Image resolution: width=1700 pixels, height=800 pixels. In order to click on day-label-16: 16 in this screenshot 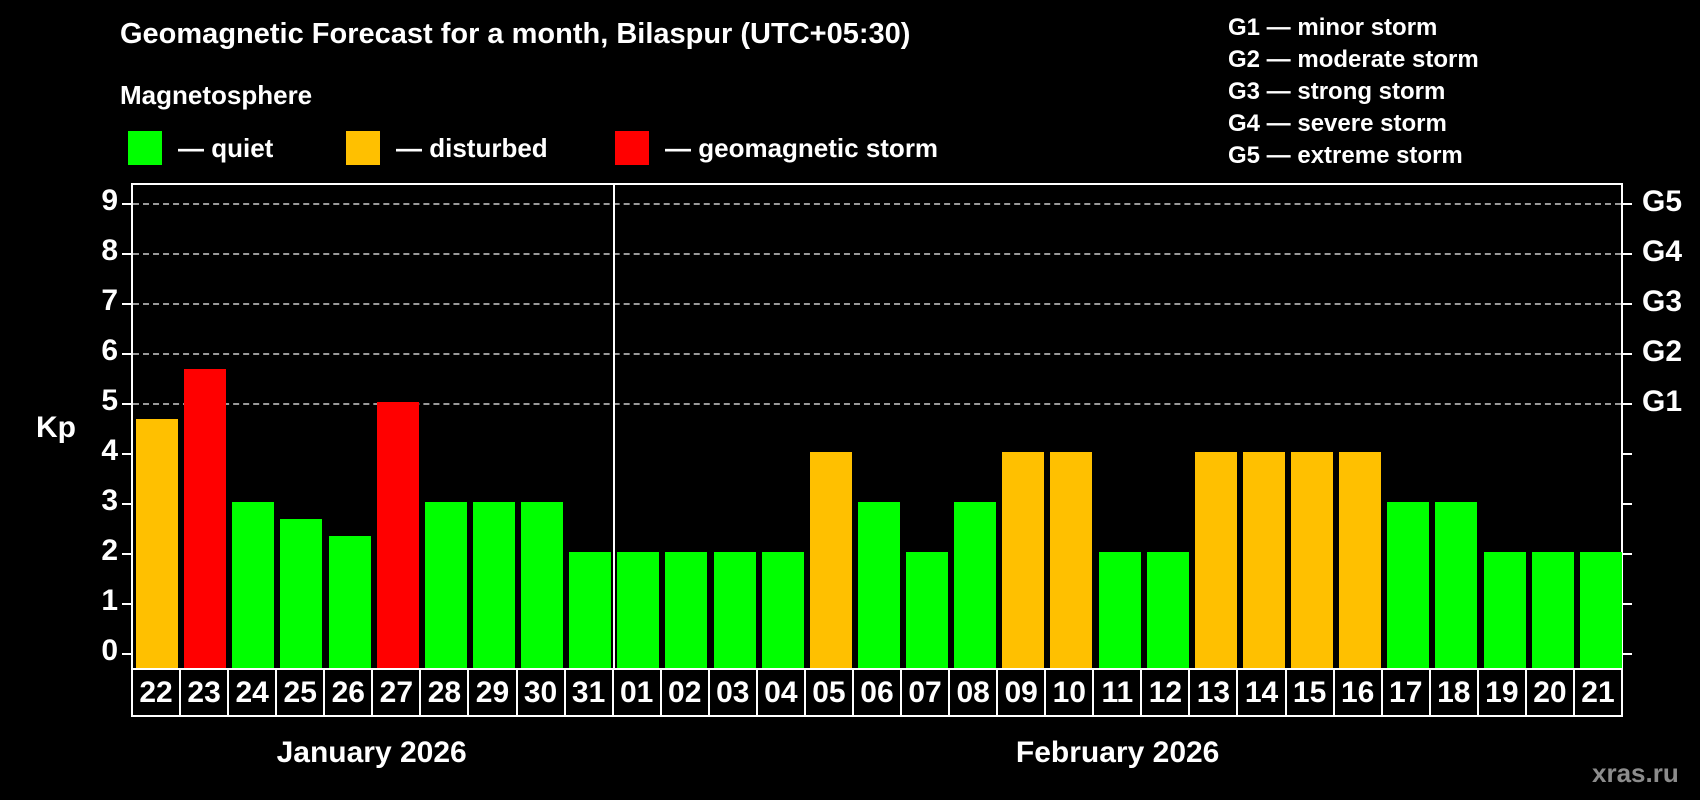, I will do `click(1357, 692)`.